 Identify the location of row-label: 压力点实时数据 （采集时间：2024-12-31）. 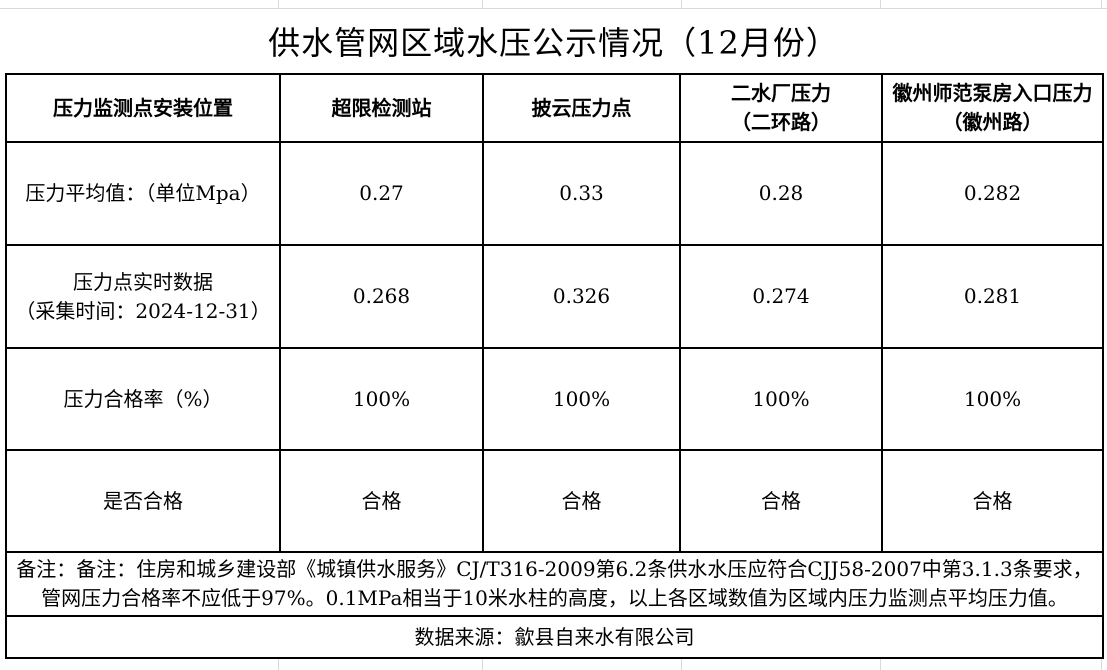
(143, 296).